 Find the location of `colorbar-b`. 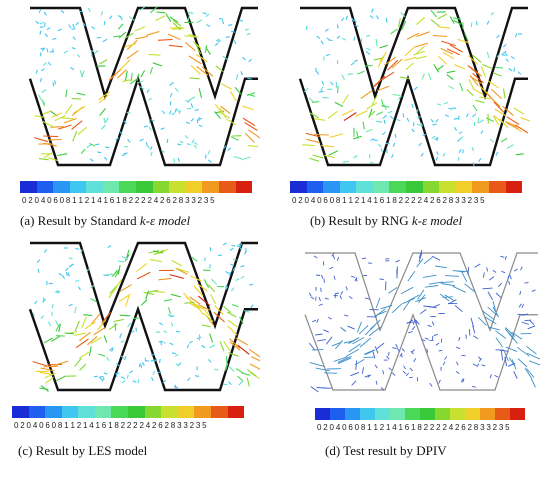

colorbar-b is located at coordinates (406, 187).